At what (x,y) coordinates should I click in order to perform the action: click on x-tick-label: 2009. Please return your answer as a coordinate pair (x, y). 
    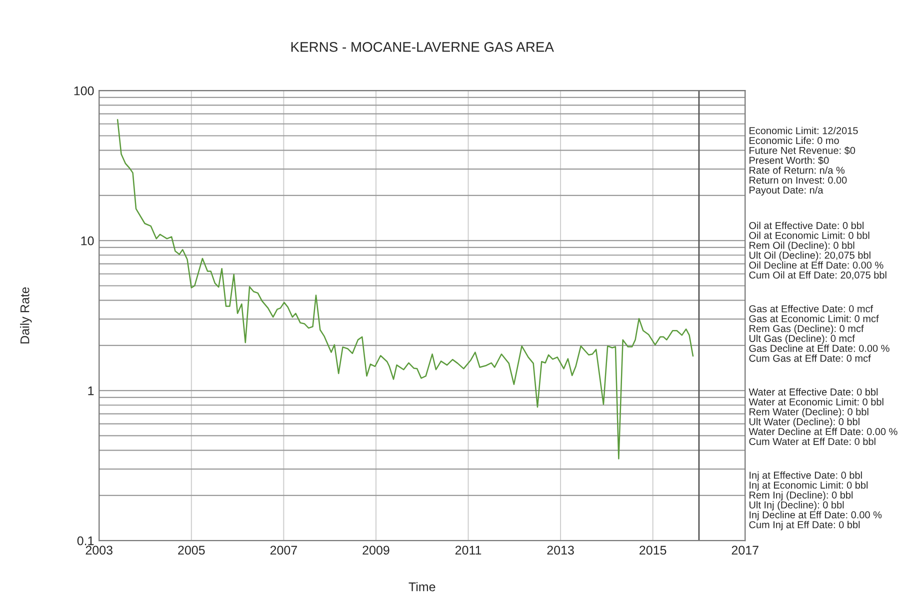
    Looking at the image, I should click on (376, 550).